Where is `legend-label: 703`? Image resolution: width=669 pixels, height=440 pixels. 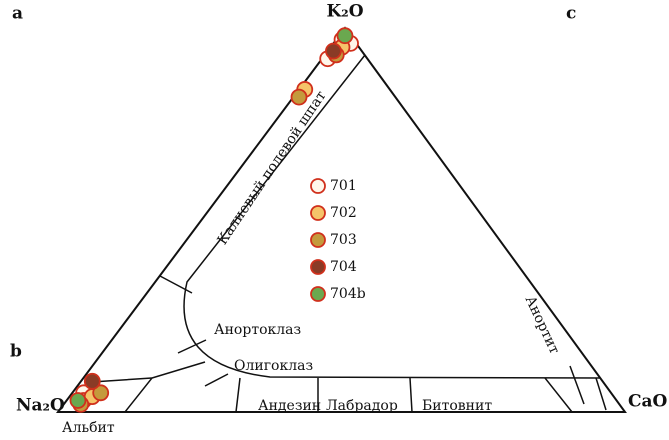
legend-label: 703 is located at coordinates (343, 240).